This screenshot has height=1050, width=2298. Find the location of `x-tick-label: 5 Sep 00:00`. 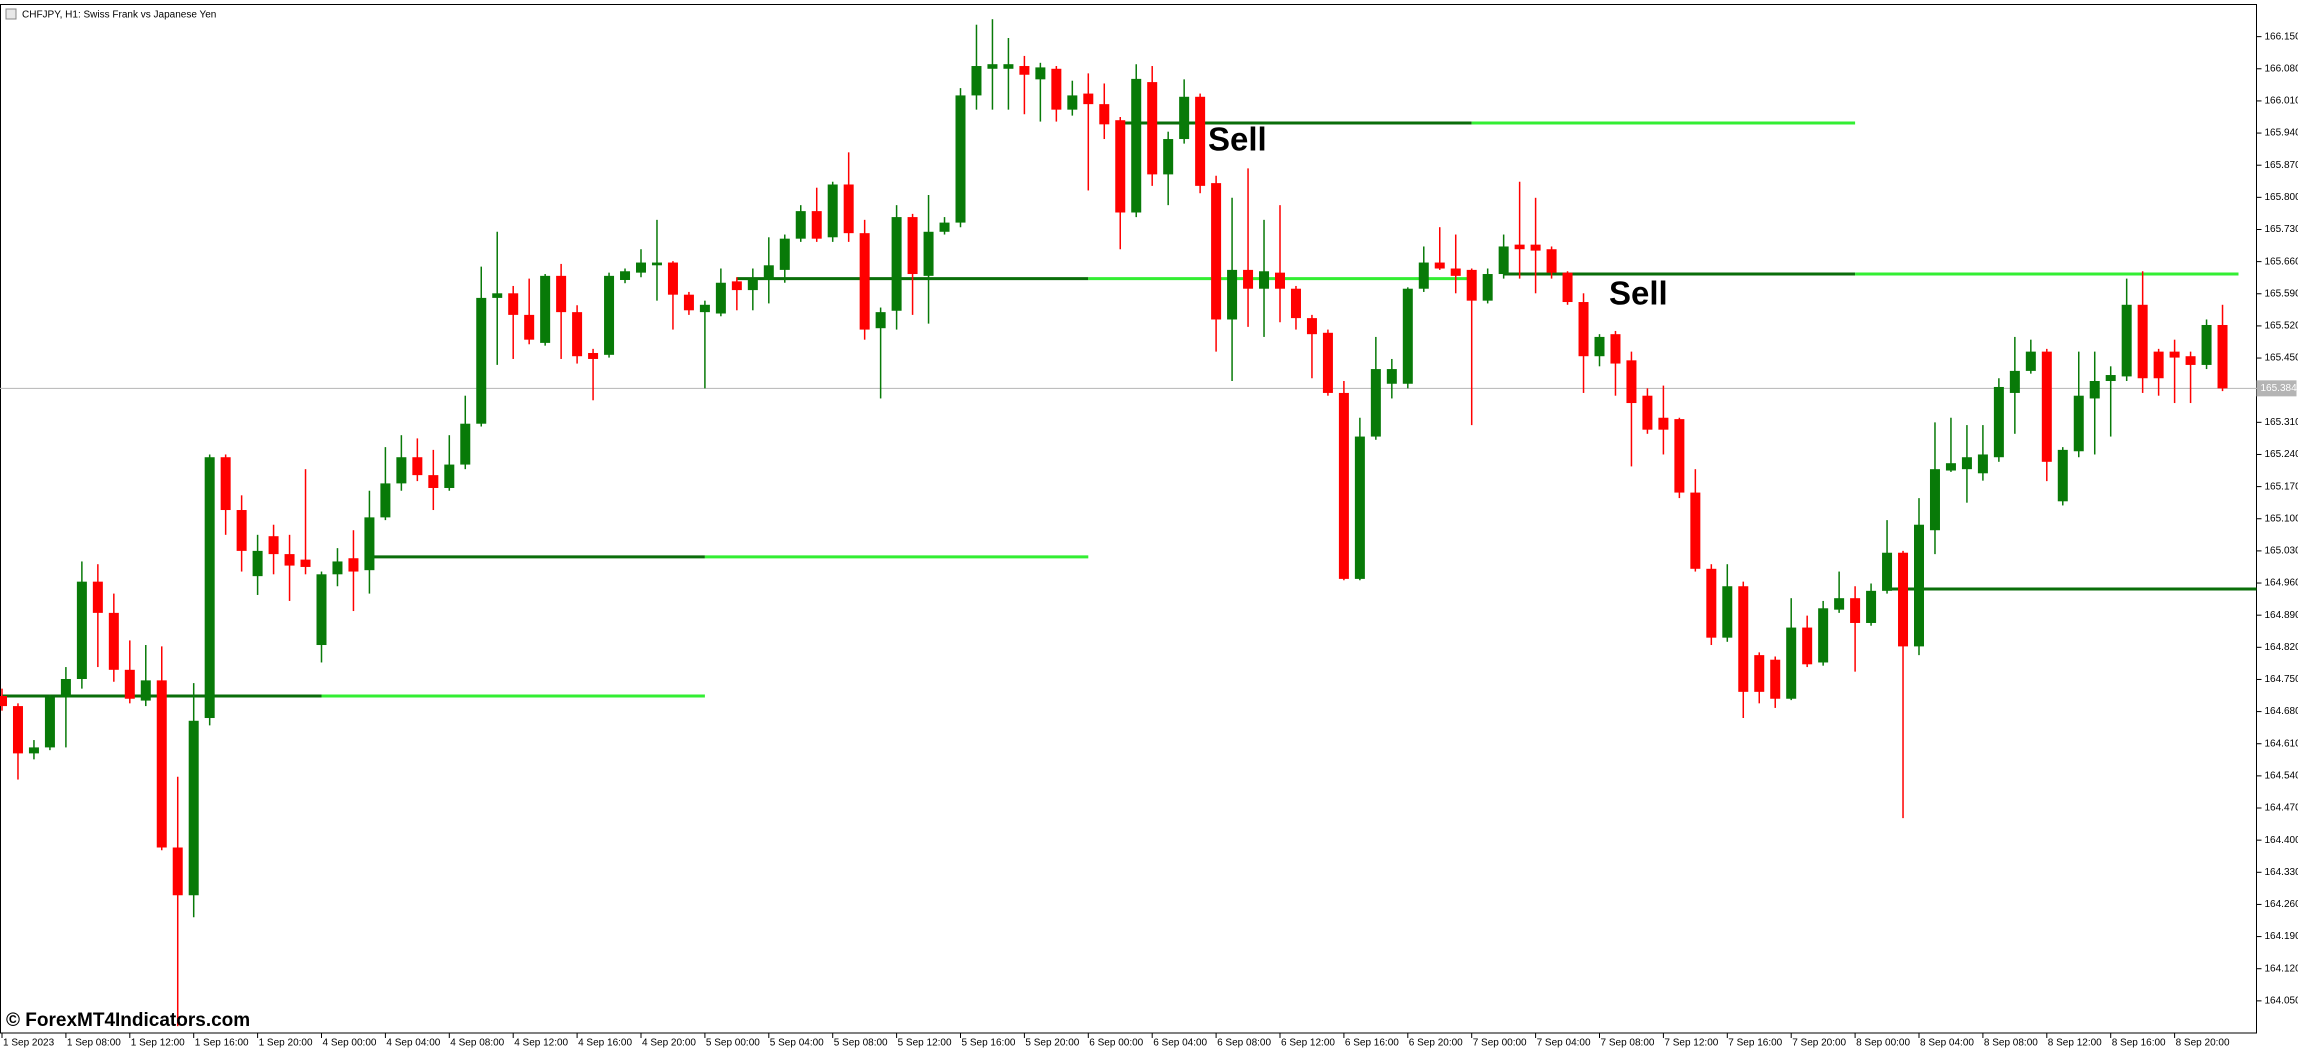

x-tick-label: 5 Sep 00:00 is located at coordinates (733, 1043).